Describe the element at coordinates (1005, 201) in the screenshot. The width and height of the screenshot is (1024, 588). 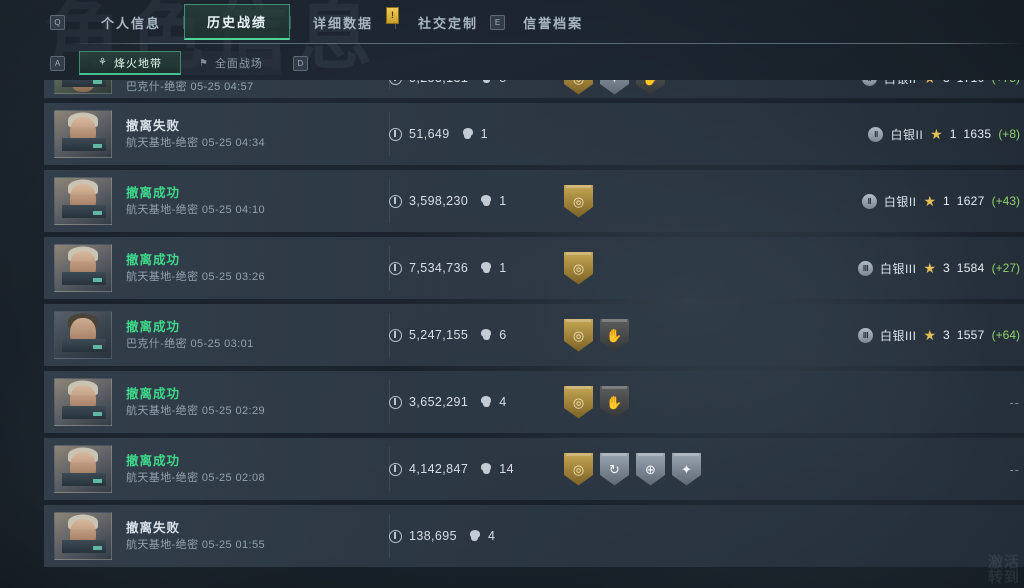
I see `rank-delta: (+43)` at that location.